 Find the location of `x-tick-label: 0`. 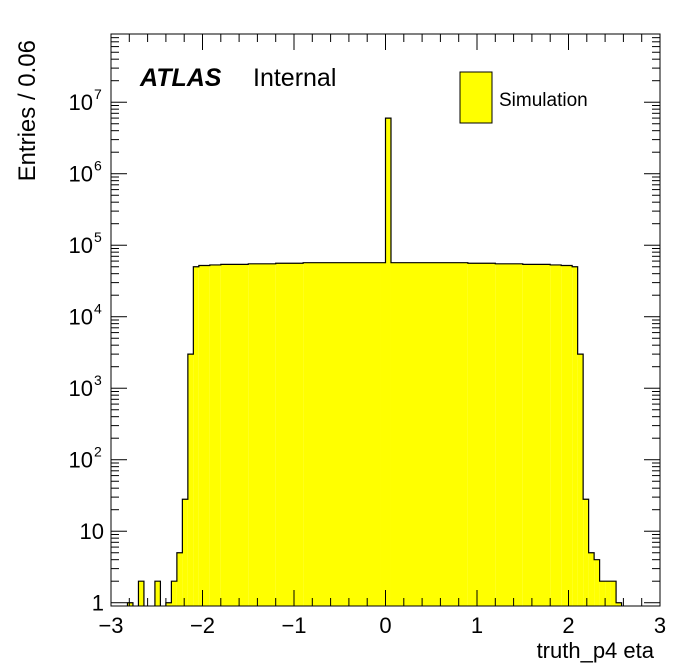

x-tick-label: 0 is located at coordinates (385, 625).